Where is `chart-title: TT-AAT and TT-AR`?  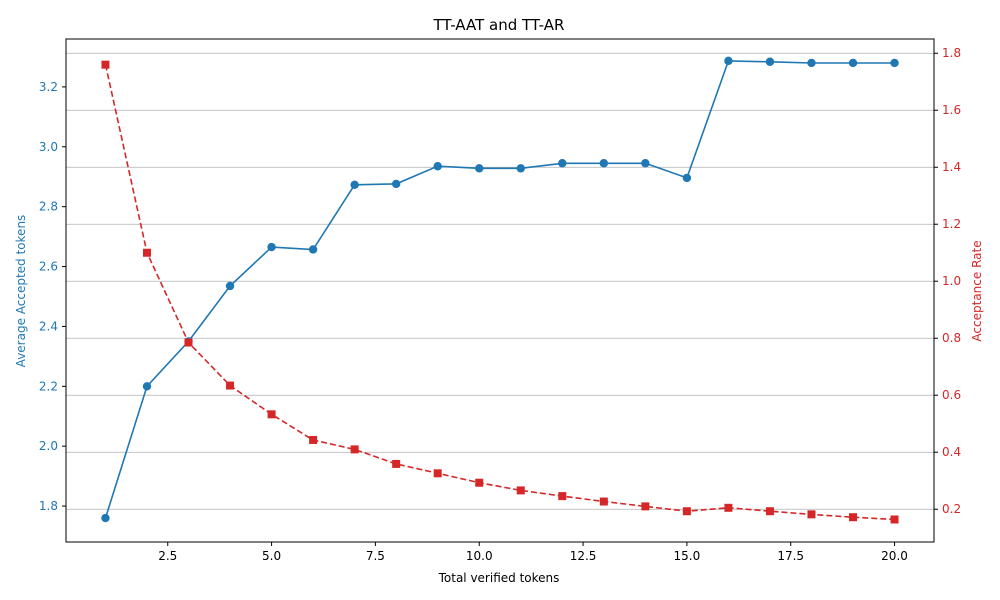
chart-title: TT-AAT and TT-AR is located at coordinates (499, 25).